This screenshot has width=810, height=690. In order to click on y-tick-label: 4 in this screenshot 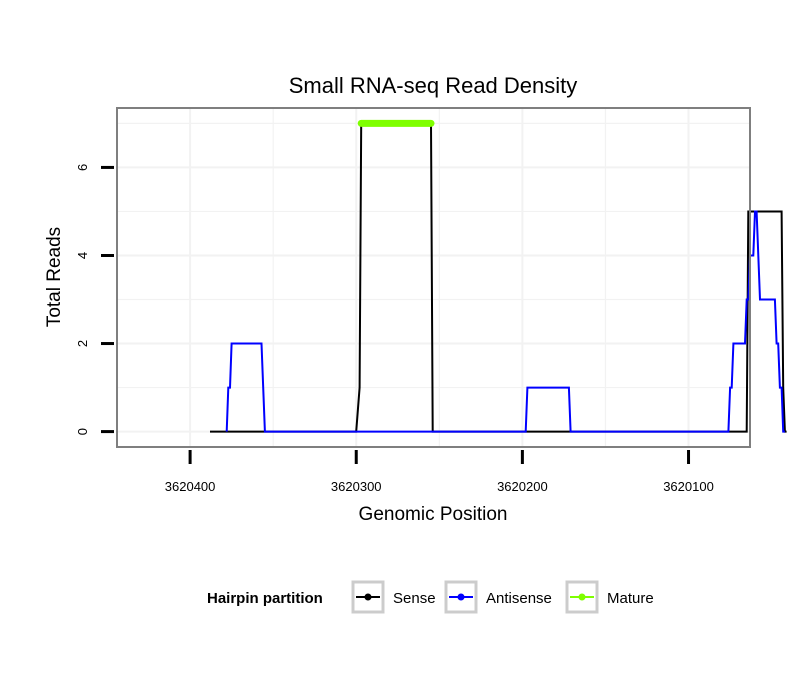, I will do `click(82, 255)`.